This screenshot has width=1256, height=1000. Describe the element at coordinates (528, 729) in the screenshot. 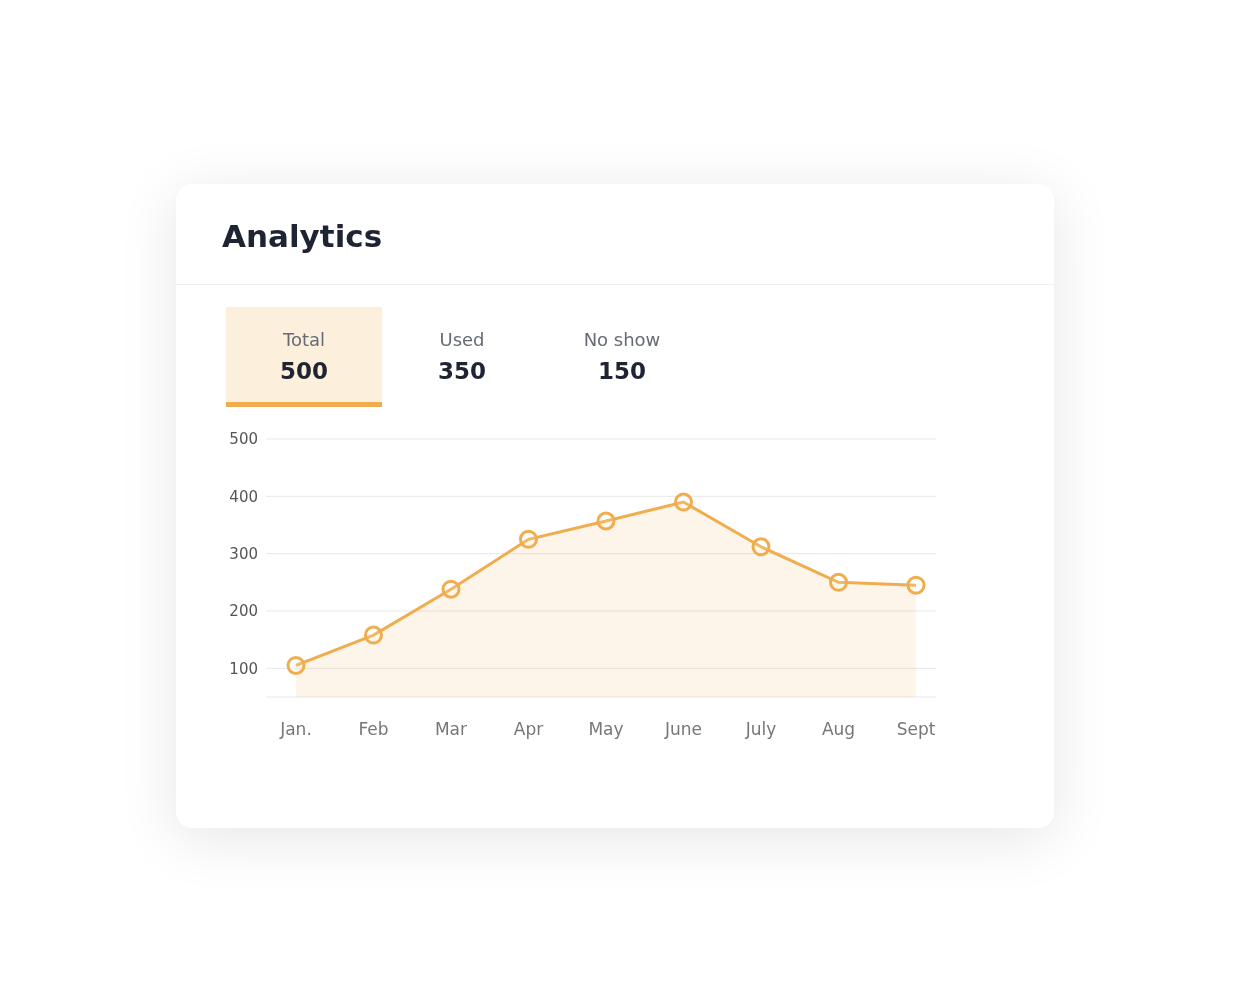

I see `x-tick-label: Apr` at that location.